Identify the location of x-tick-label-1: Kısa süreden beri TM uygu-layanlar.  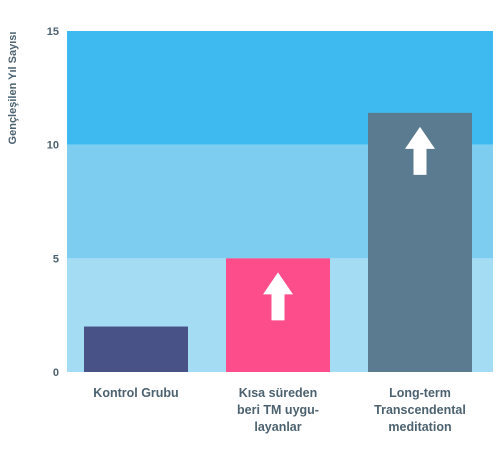
(278, 410).